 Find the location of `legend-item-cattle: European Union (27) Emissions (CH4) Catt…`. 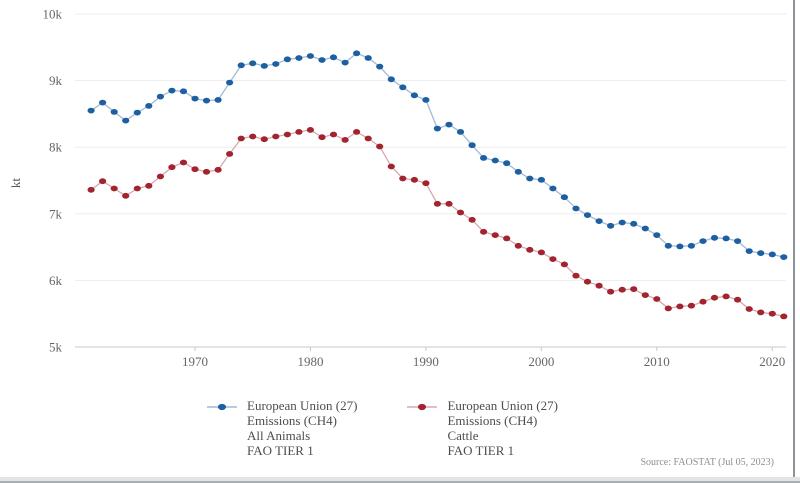

legend-item-cattle: European Union (27) Emissions (CH4) Catt… is located at coordinates (482, 428).